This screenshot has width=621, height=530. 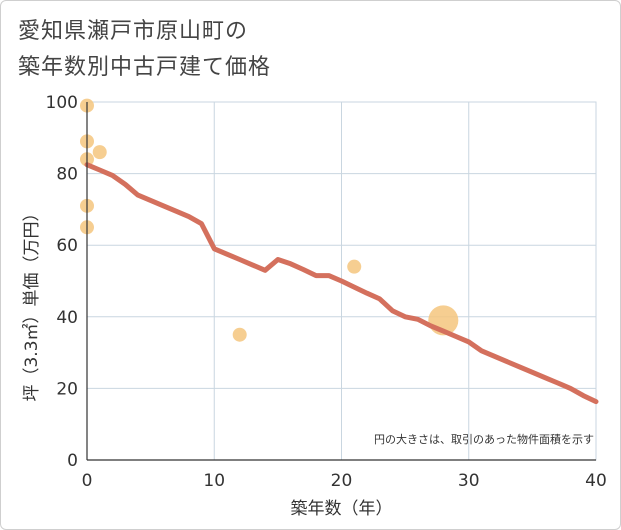 I want to click on x-tick-label: 30, so click(x=469, y=481).